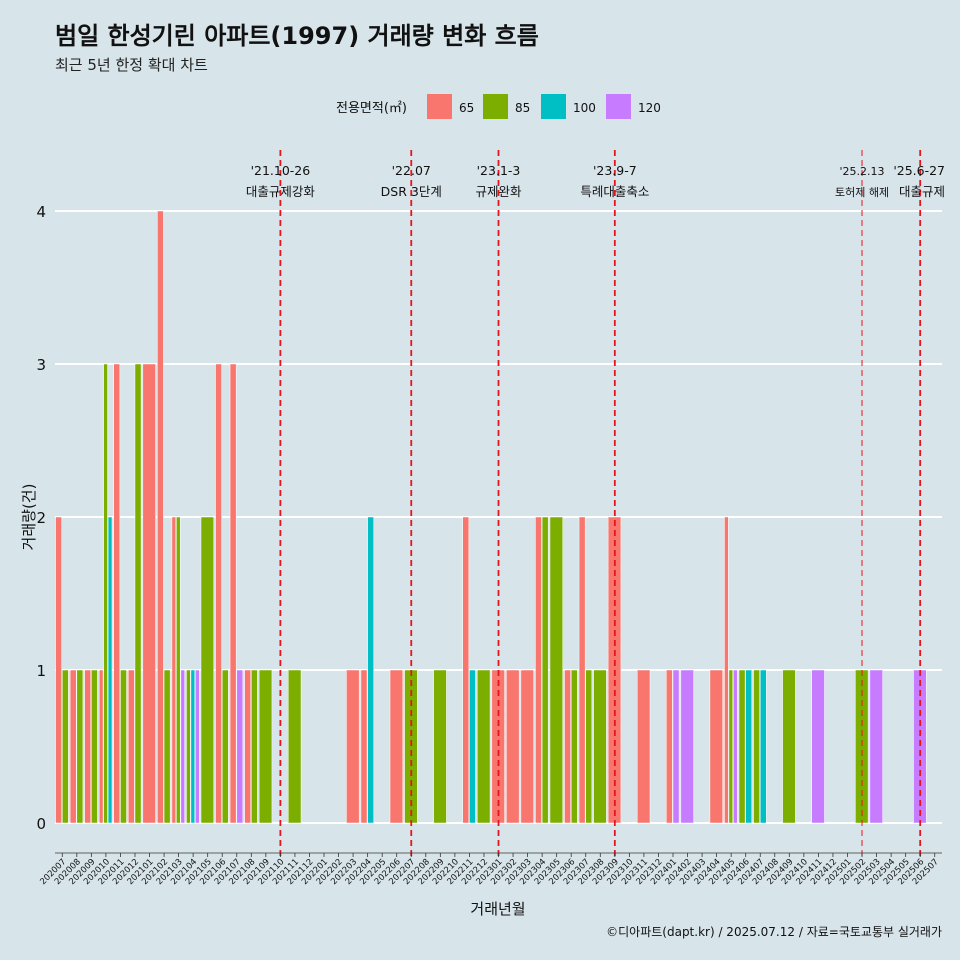 The image size is (960, 960). Describe the element at coordinates (522, 108) in the screenshot. I see `legend-label-85: 85` at that location.